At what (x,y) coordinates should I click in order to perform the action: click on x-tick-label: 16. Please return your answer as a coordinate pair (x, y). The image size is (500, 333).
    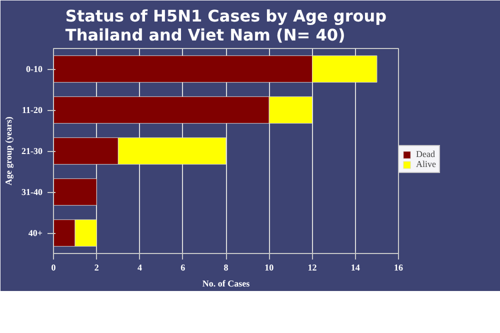
    Looking at the image, I should click on (399, 267).